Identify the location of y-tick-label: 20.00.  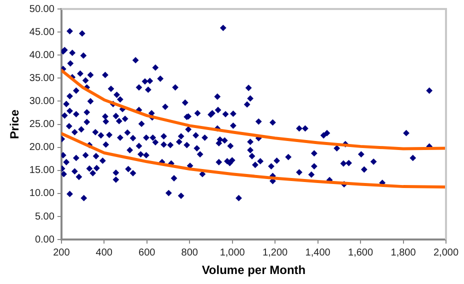
(42, 148).